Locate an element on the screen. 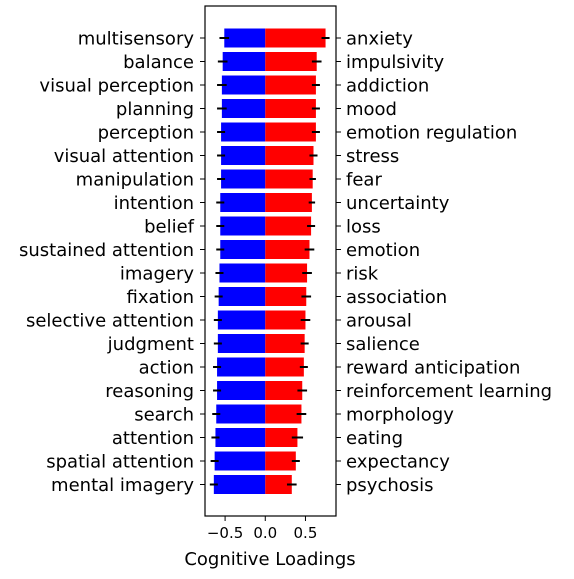 This screenshot has height=579, width=574. positive-category-label: salience is located at coordinates (383, 344).